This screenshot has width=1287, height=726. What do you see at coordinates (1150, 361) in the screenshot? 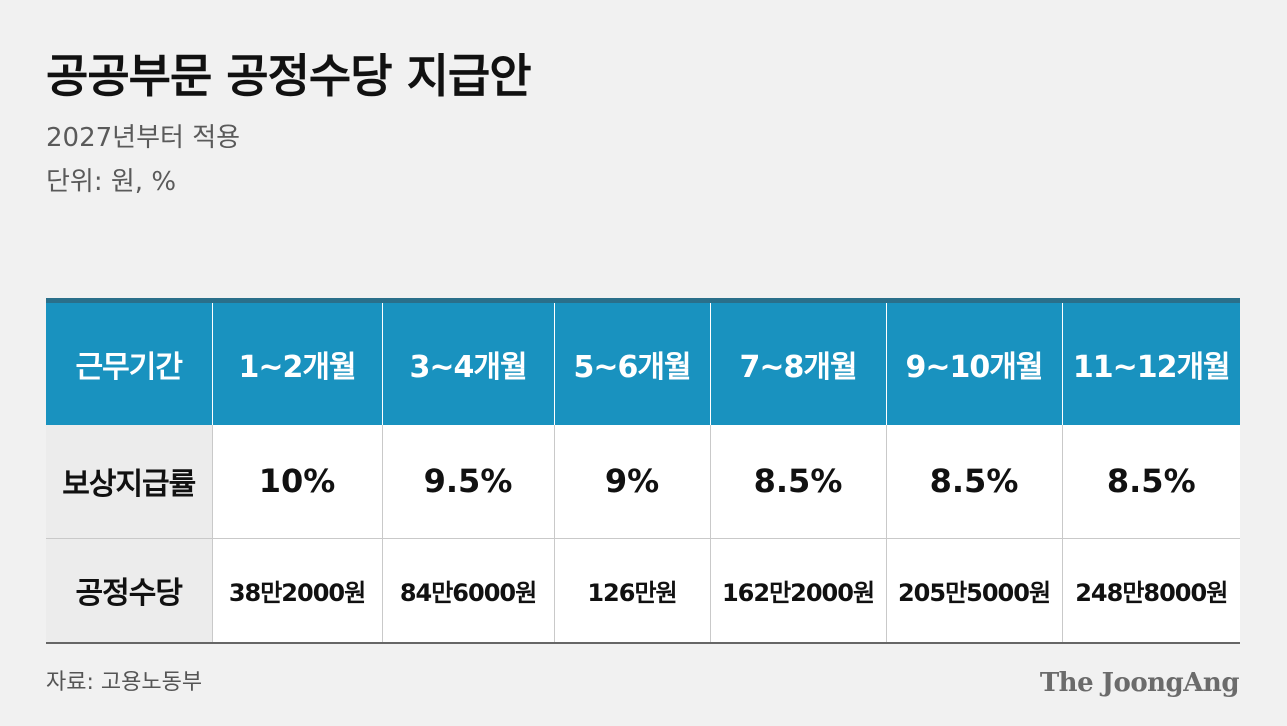
I see `header-cell: 11~12개월` at bounding box center [1150, 361].